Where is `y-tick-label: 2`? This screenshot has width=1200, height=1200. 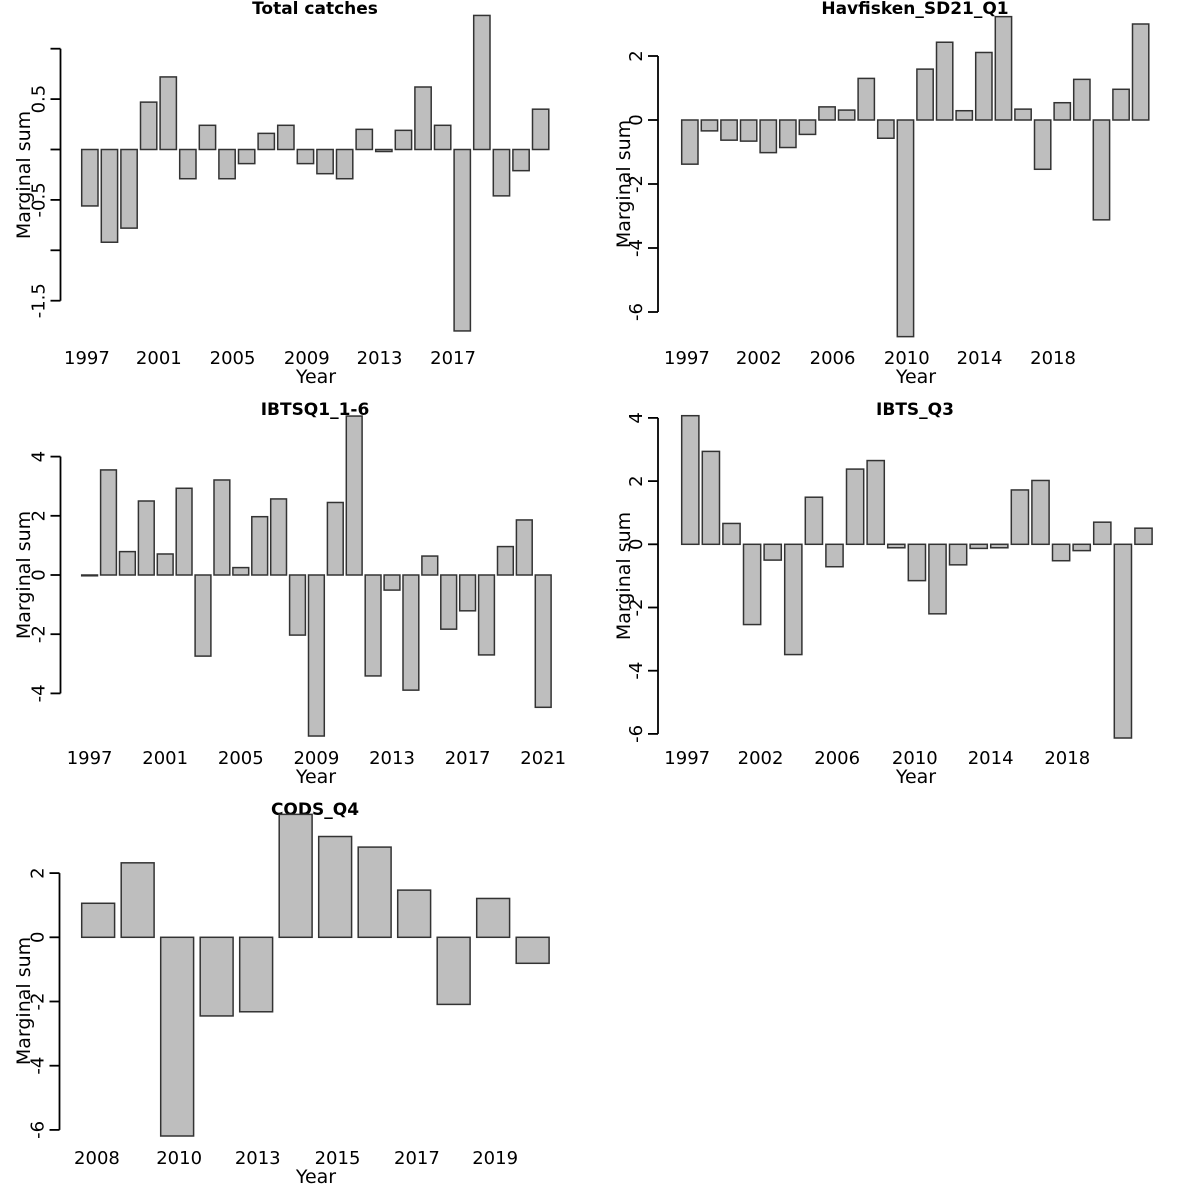
y-tick-label: 2 is located at coordinates (38, 872).